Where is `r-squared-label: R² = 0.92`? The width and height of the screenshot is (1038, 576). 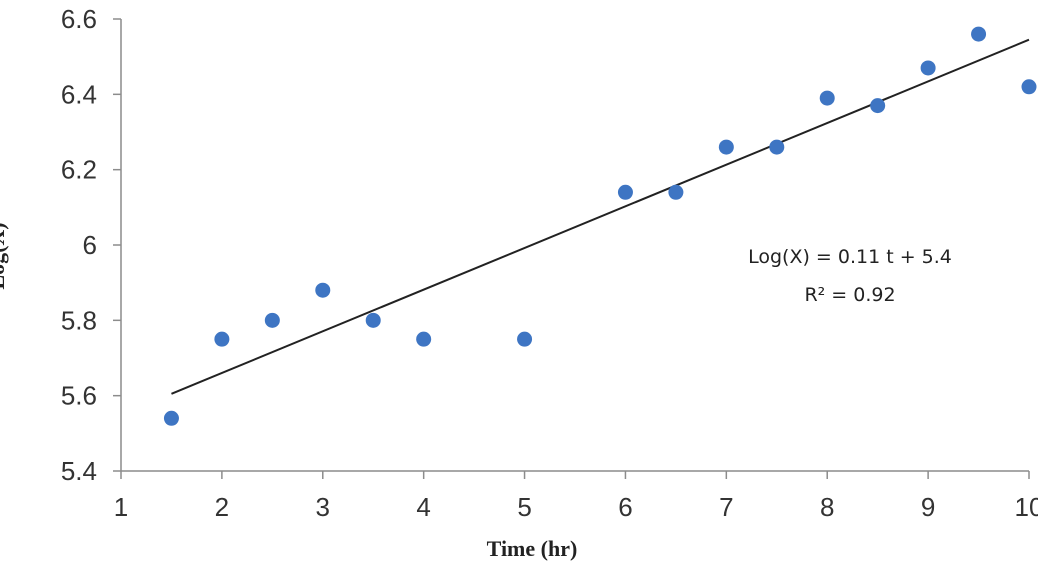
r-squared-label: R² = 0.92 is located at coordinates (849, 295).